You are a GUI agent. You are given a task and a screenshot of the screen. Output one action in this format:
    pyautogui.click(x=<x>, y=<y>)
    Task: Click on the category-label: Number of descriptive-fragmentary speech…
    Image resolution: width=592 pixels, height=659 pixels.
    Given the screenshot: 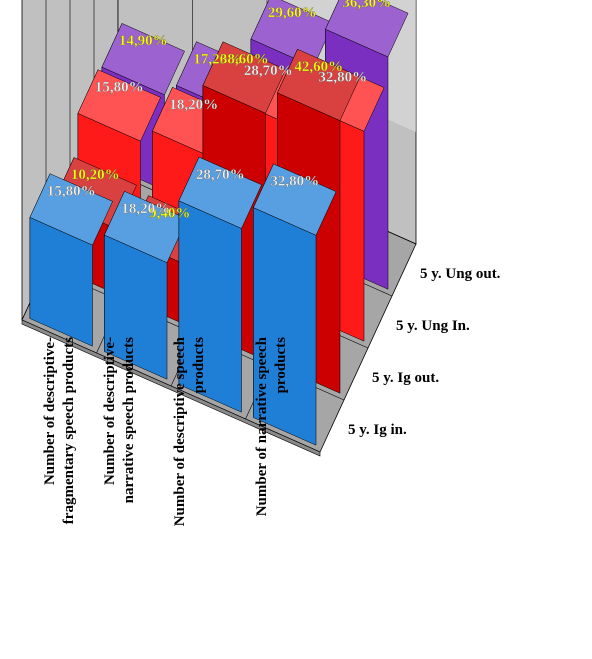 What is the action you would take?
    pyautogui.click(x=59, y=430)
    